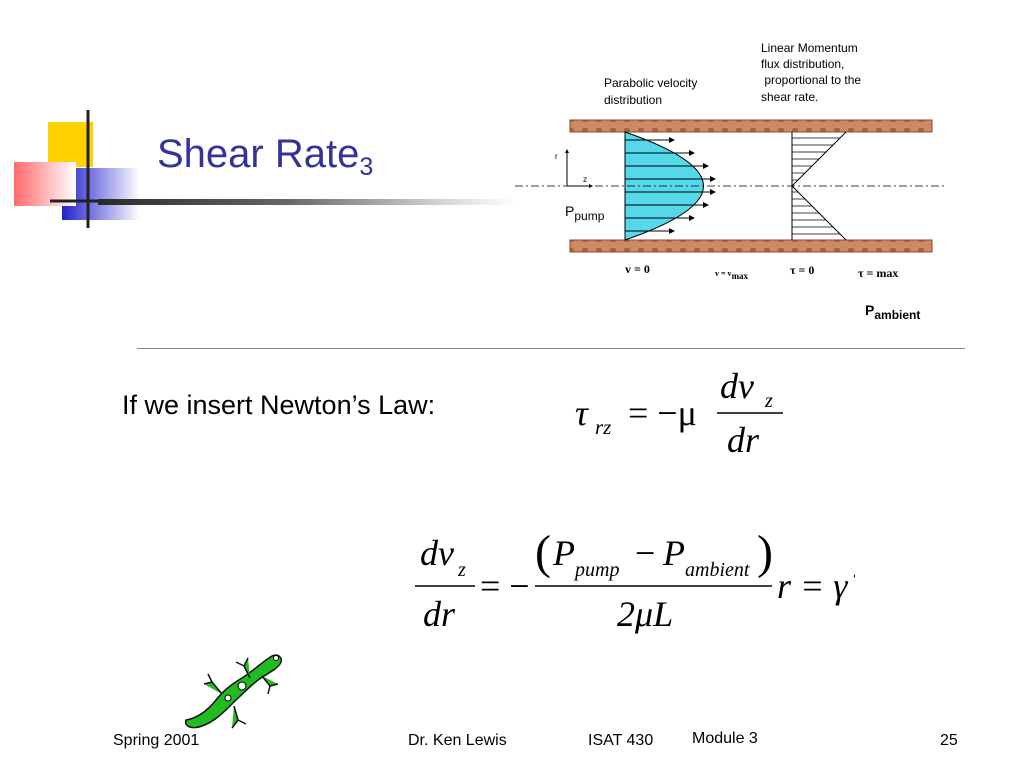  I want to click on logo-red-square, so click(45, 184).